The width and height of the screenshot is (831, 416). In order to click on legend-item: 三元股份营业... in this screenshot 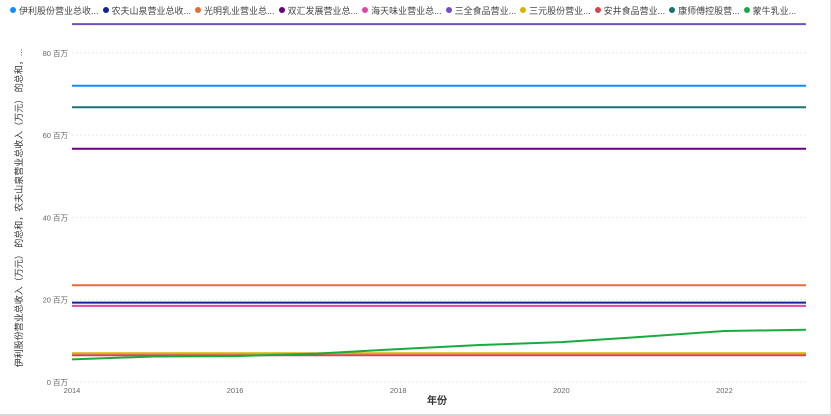, I will do `click(555, 10)`.